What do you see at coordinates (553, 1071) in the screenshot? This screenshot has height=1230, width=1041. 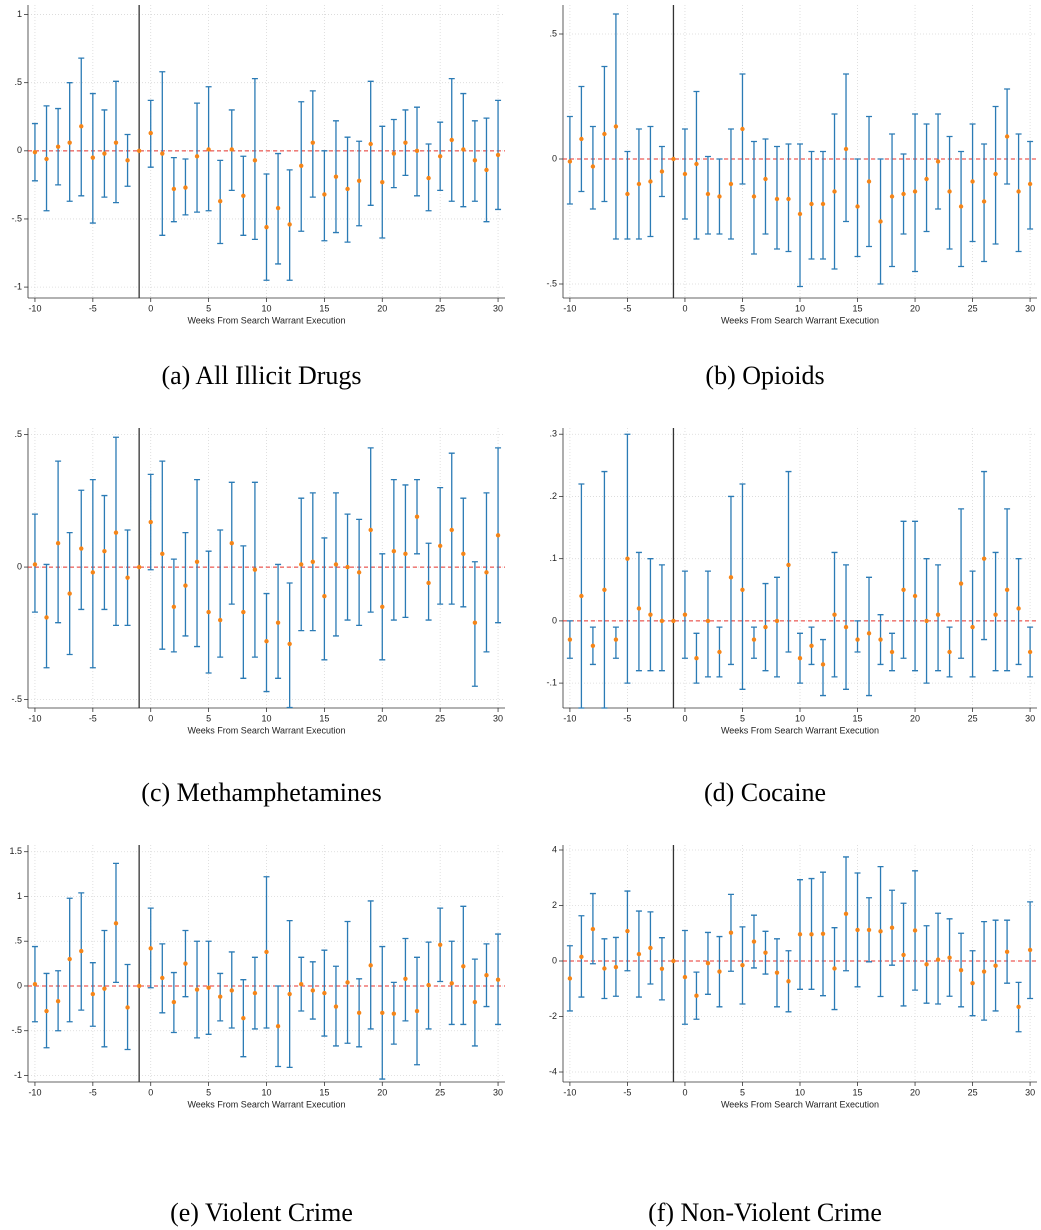 I see `y-tick-label: -4` at bounding box center [553, 1071].